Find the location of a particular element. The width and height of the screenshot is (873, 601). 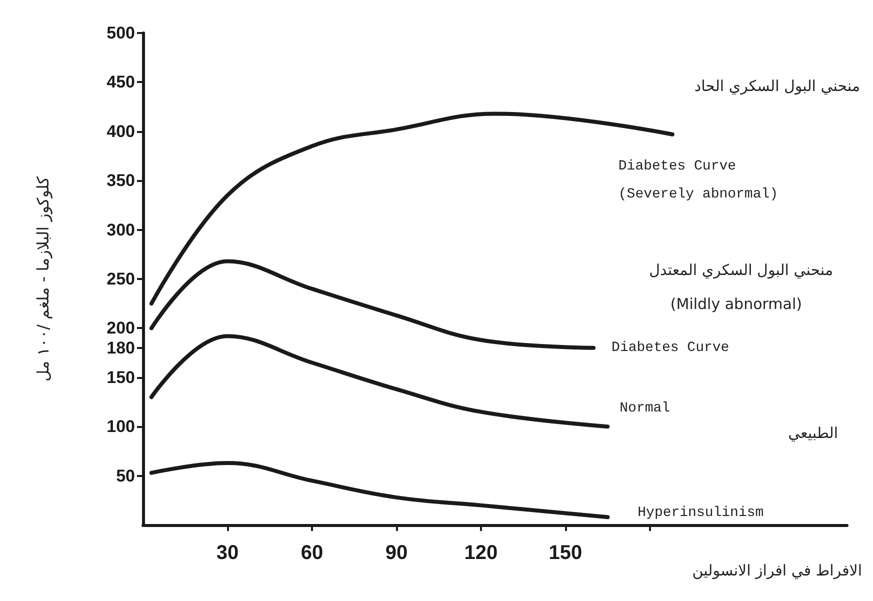

annotation: (Mildly abnormal) is located at coordinates (736, 304).